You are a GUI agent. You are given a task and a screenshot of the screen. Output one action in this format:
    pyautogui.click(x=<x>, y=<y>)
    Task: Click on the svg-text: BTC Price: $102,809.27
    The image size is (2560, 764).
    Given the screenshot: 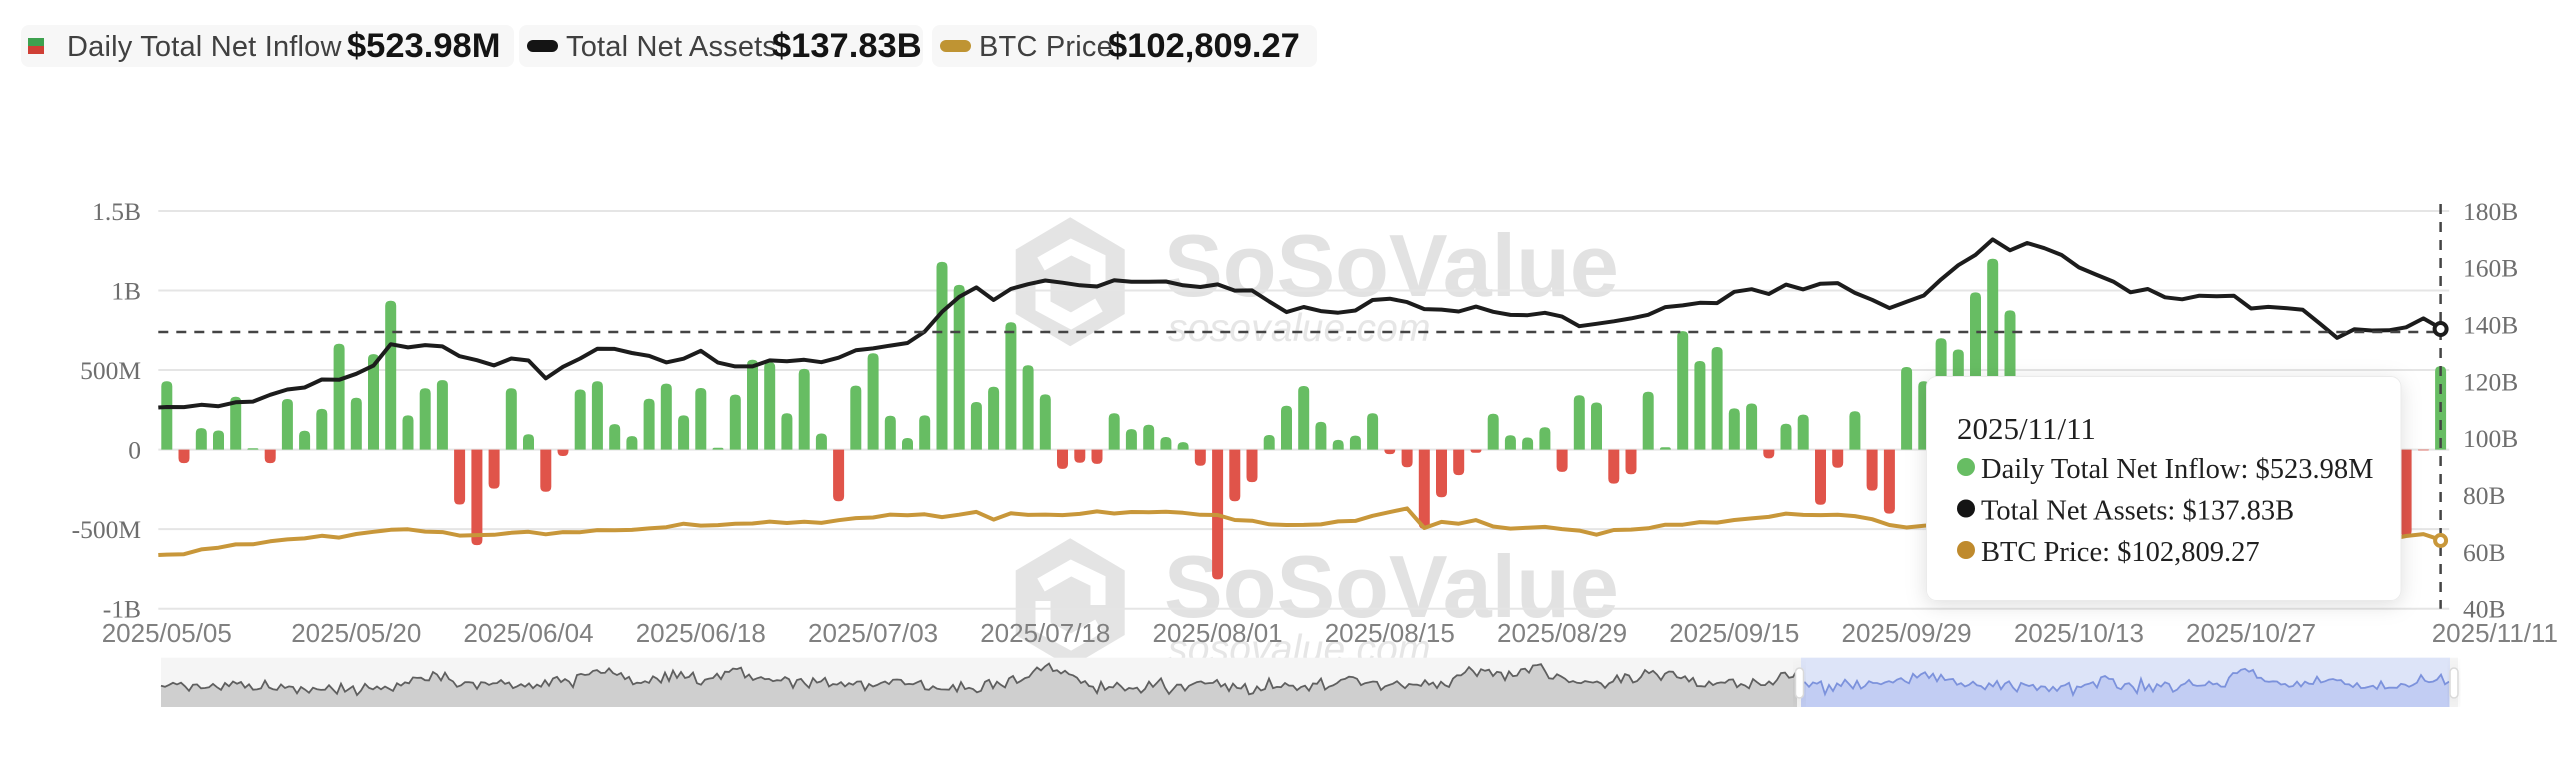 What is the action you would take?
    pyautogui.click(x=2120, y=552)
    